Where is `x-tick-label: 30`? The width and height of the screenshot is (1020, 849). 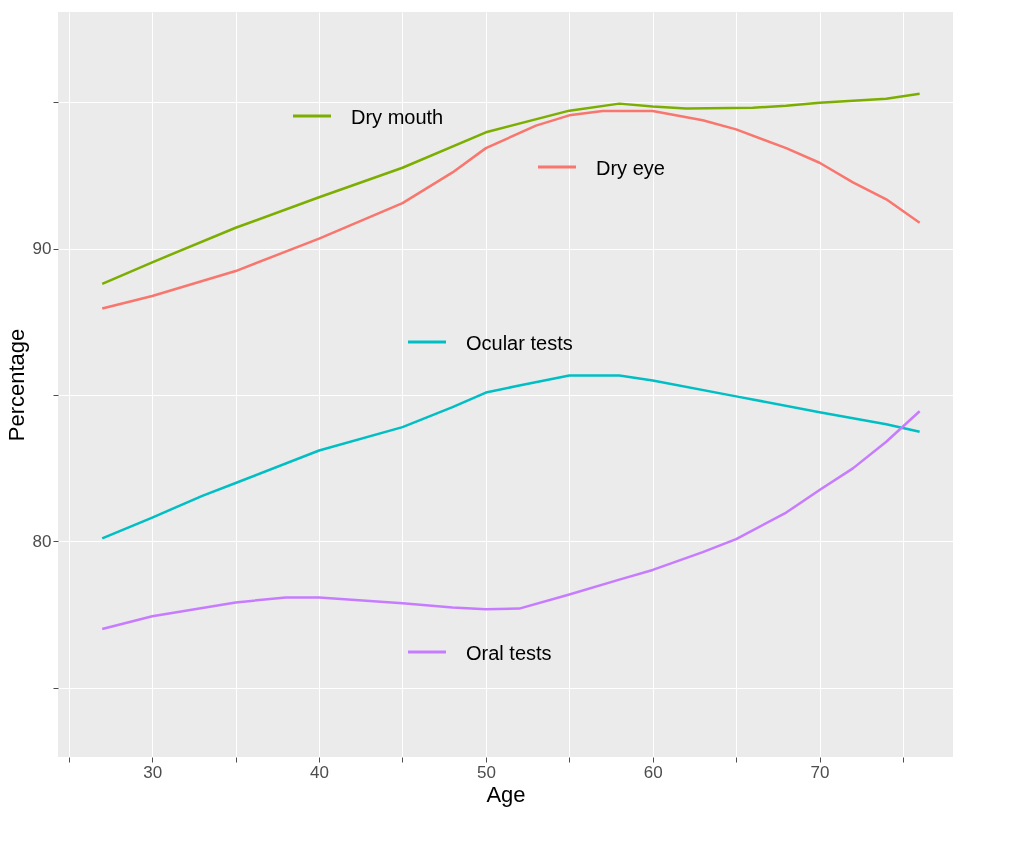 x-tick-label: 30 is located at coordinates (153, 772).